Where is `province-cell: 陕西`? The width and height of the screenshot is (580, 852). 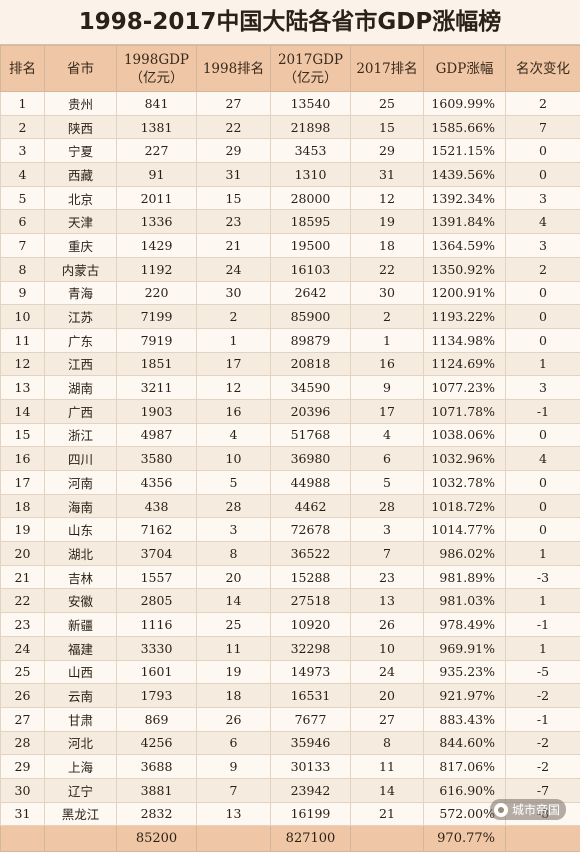
province-cell: 陕西 is located at coordinates (81, 127).